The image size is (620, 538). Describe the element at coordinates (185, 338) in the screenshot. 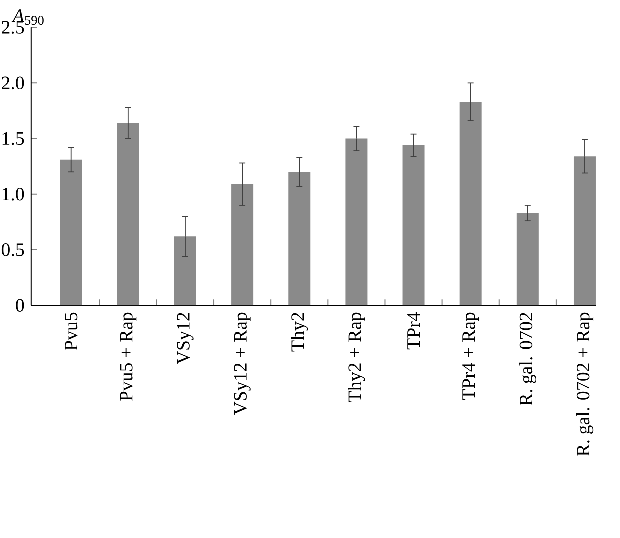

I see `x-tick-label: VSy12` at that location.